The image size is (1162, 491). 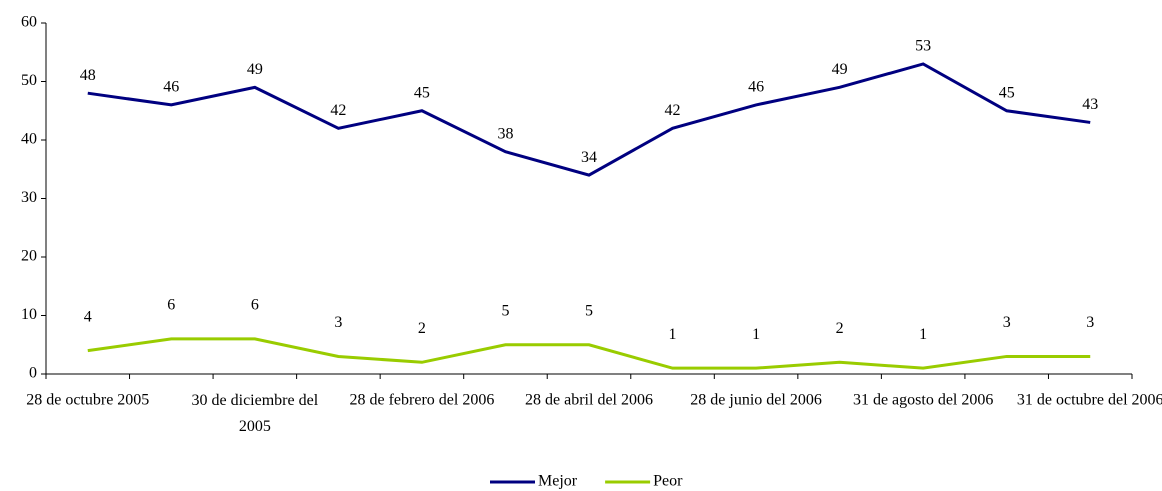 What do you see at coordinates (1089, 400) in the screenshot?
I see `x-tick-label: 31 de octubre del 2006` at bounding box center [1089, 400].